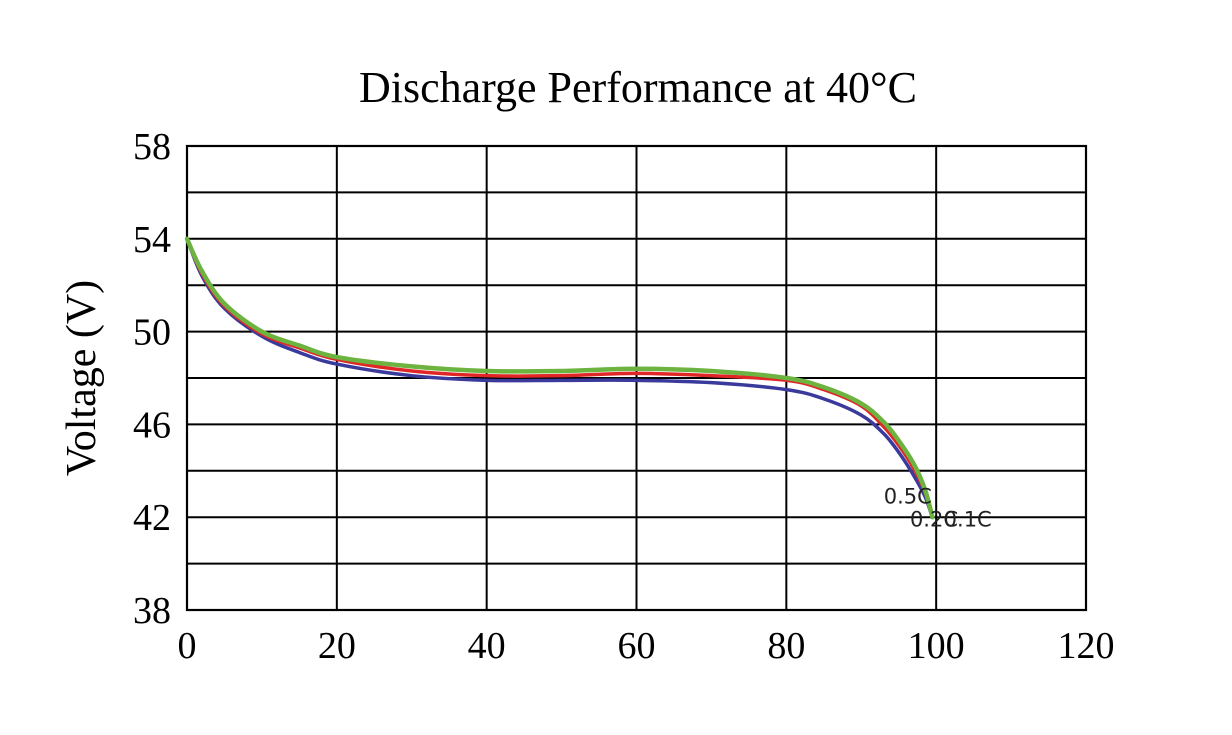  What do you see at coordinates (908, 496) in the screenshot?
I see `series-annotation: 0.5C` at bounding box center [908, 496].